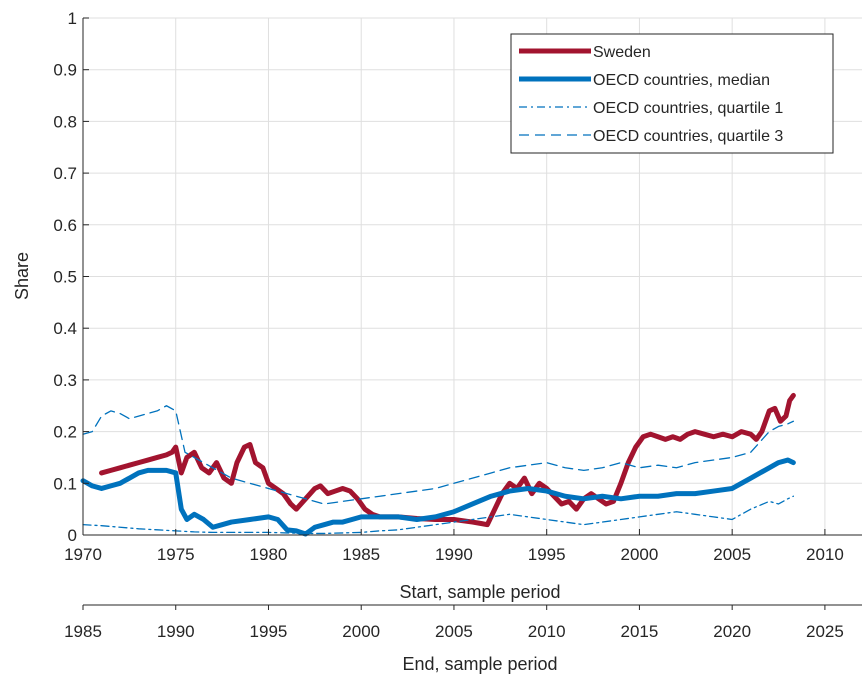 This screenshot has width=862, height=677. Describe the element at coordinates (547, 631) in the screenshot. I see `x2-tick-label: 2010` at that location.